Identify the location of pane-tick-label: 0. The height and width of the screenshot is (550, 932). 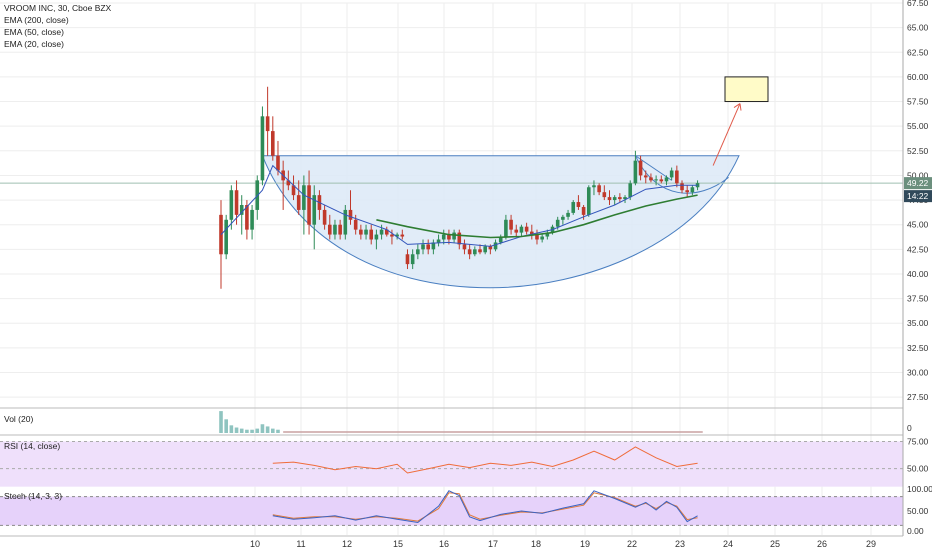
(909, 428).